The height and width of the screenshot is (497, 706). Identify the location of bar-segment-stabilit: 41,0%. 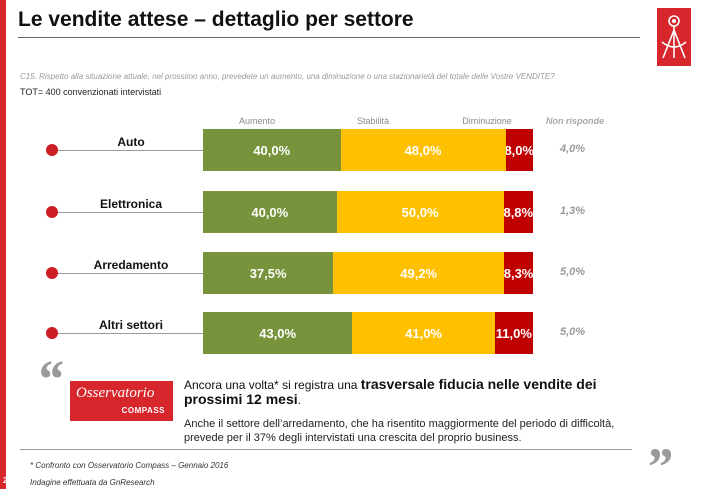
(423, 333).